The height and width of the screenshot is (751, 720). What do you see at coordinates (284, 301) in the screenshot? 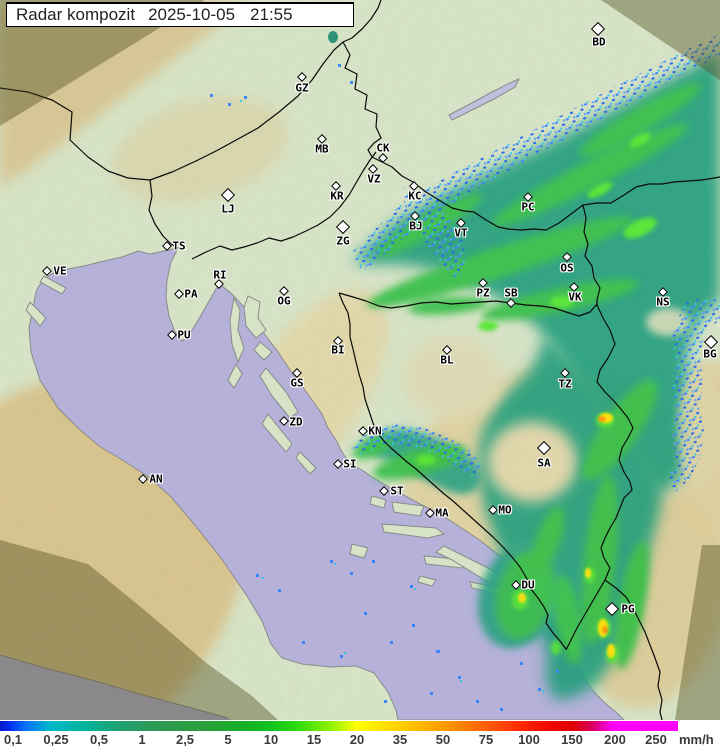
I see `city-label-og: OG` at bounding box center [284, 301].